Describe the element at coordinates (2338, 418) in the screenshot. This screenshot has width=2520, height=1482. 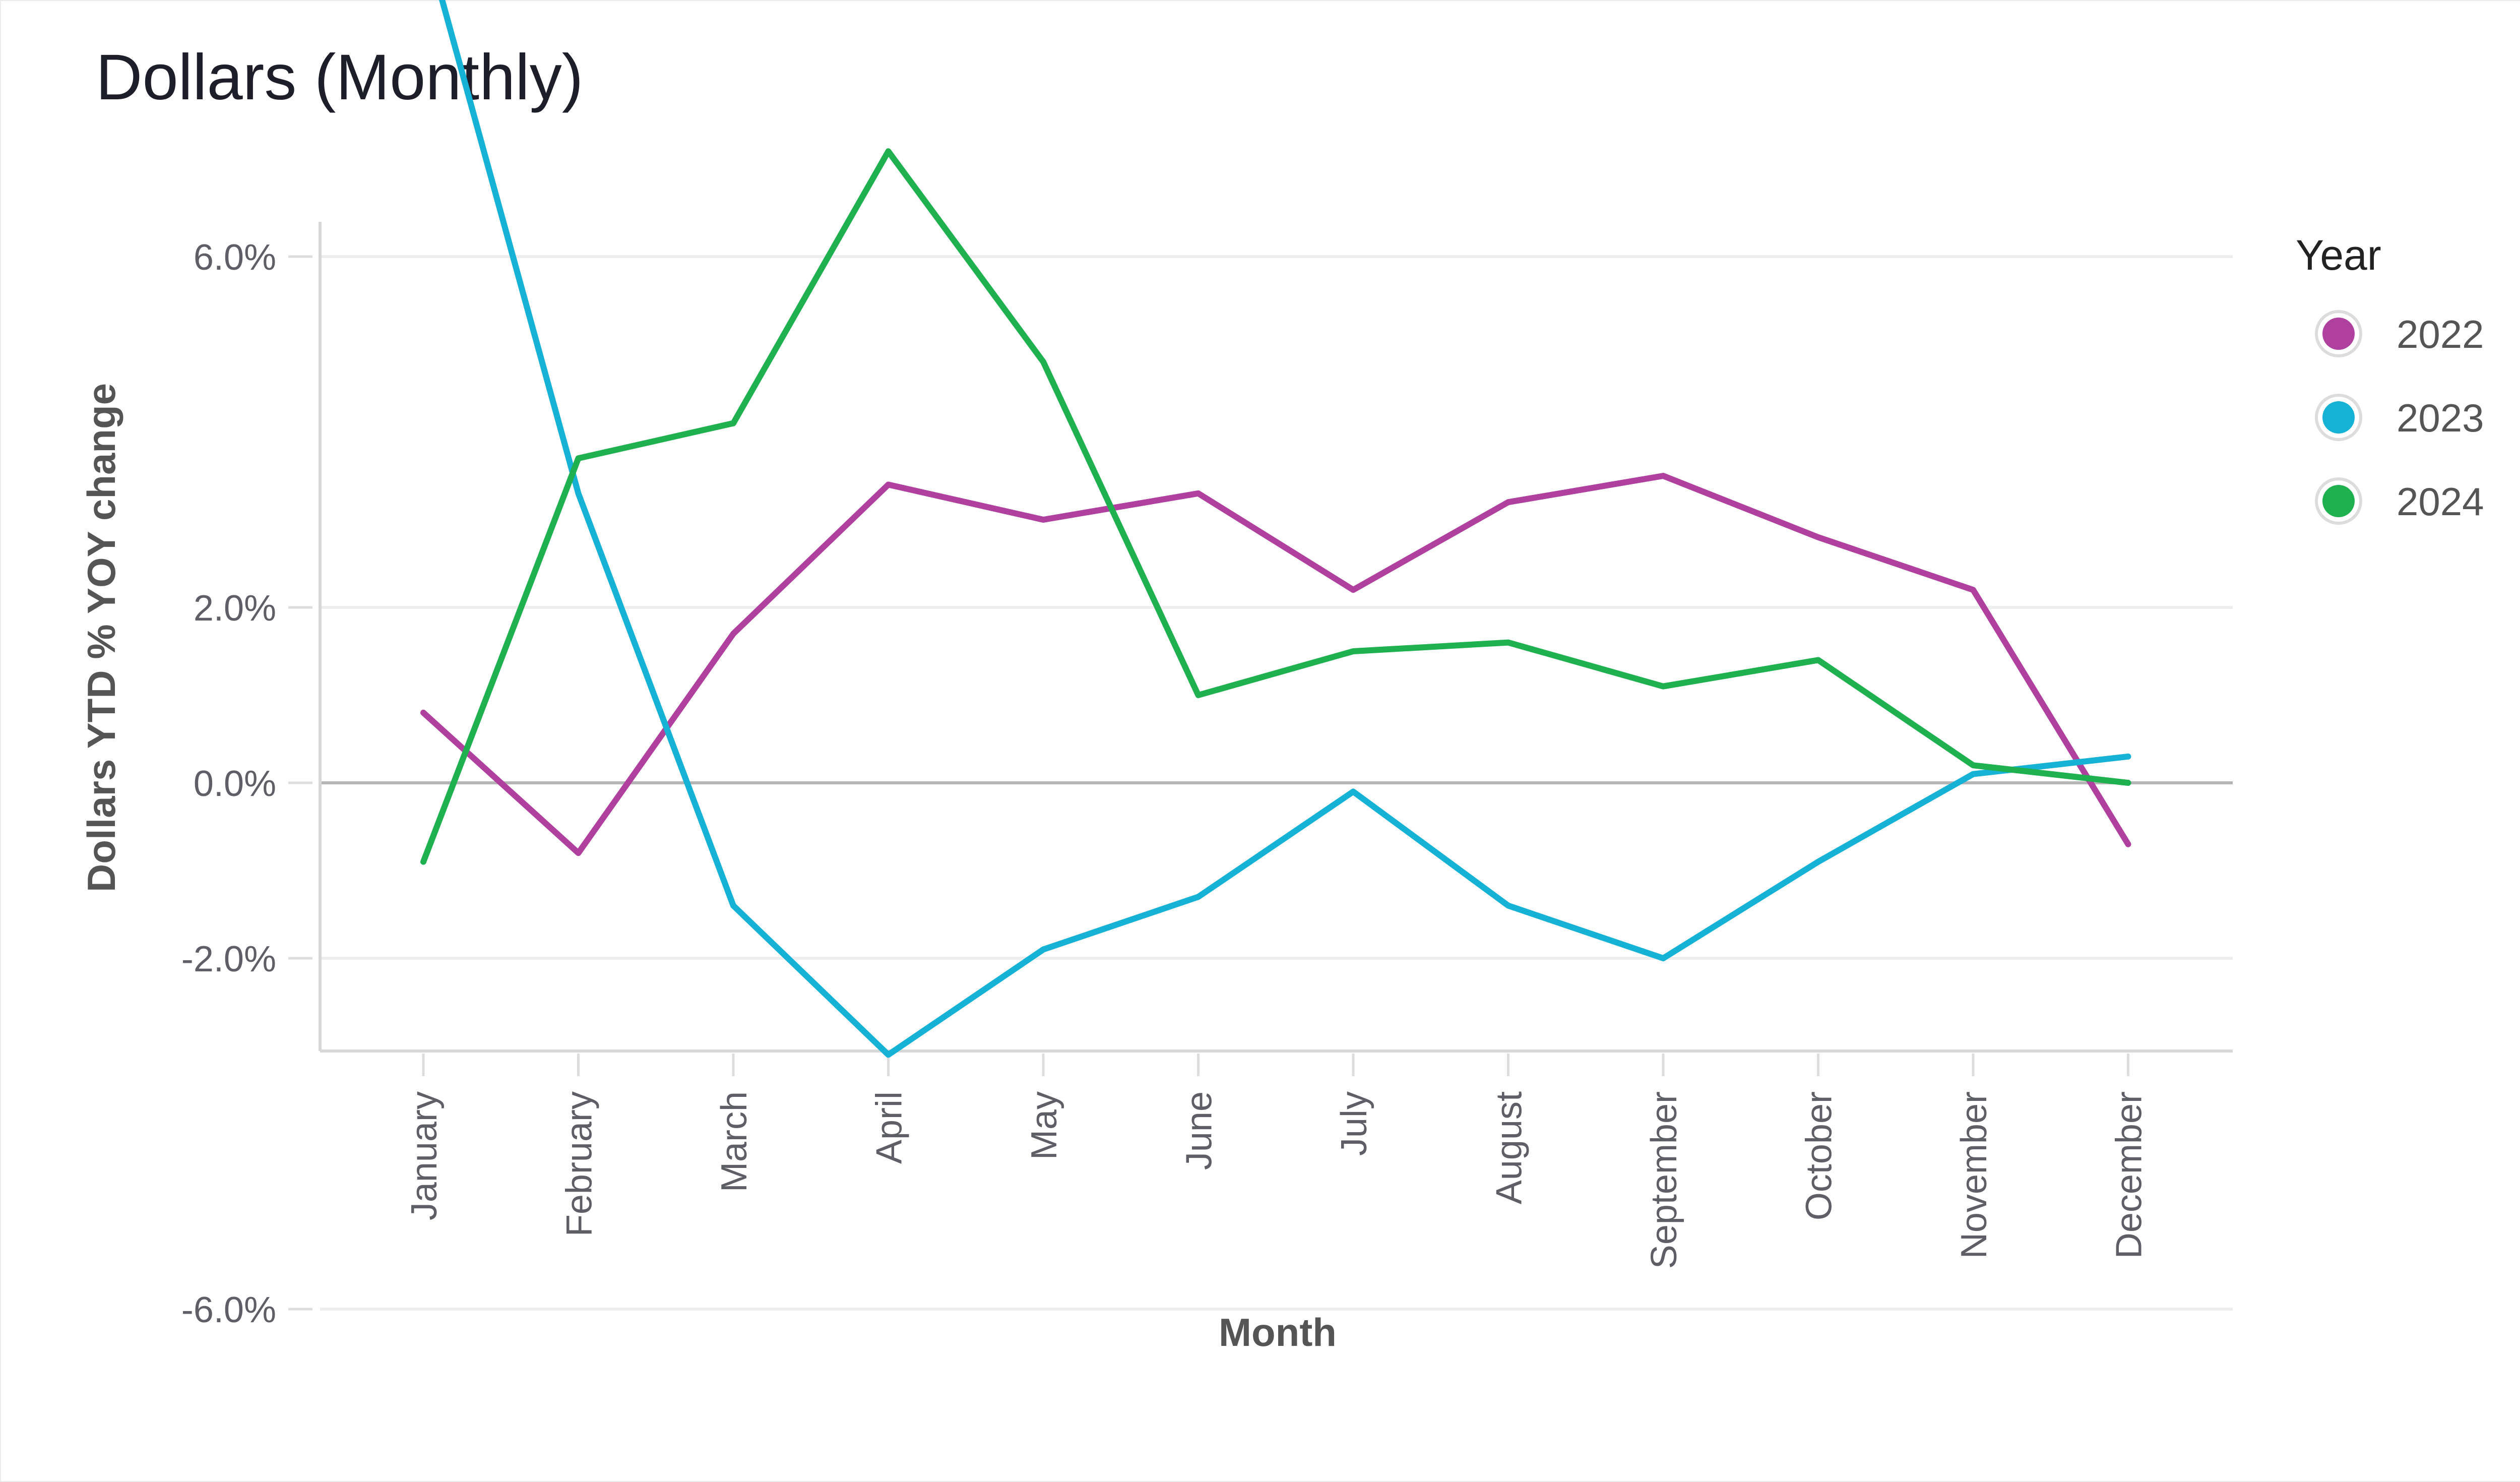
I see `legend-marker-2023` at that location.